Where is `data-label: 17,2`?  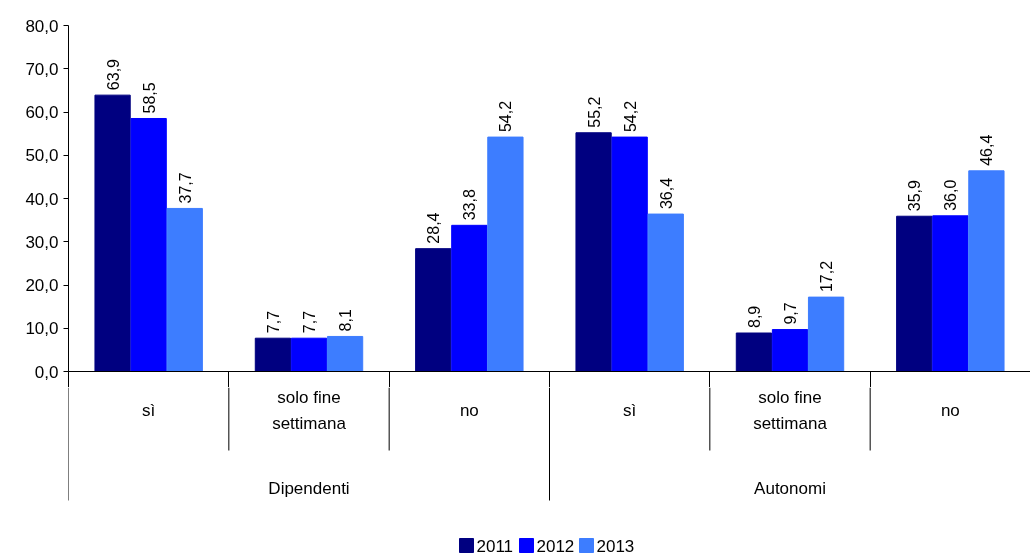
data-label: 17,2 is located at coordinates (827, 276).